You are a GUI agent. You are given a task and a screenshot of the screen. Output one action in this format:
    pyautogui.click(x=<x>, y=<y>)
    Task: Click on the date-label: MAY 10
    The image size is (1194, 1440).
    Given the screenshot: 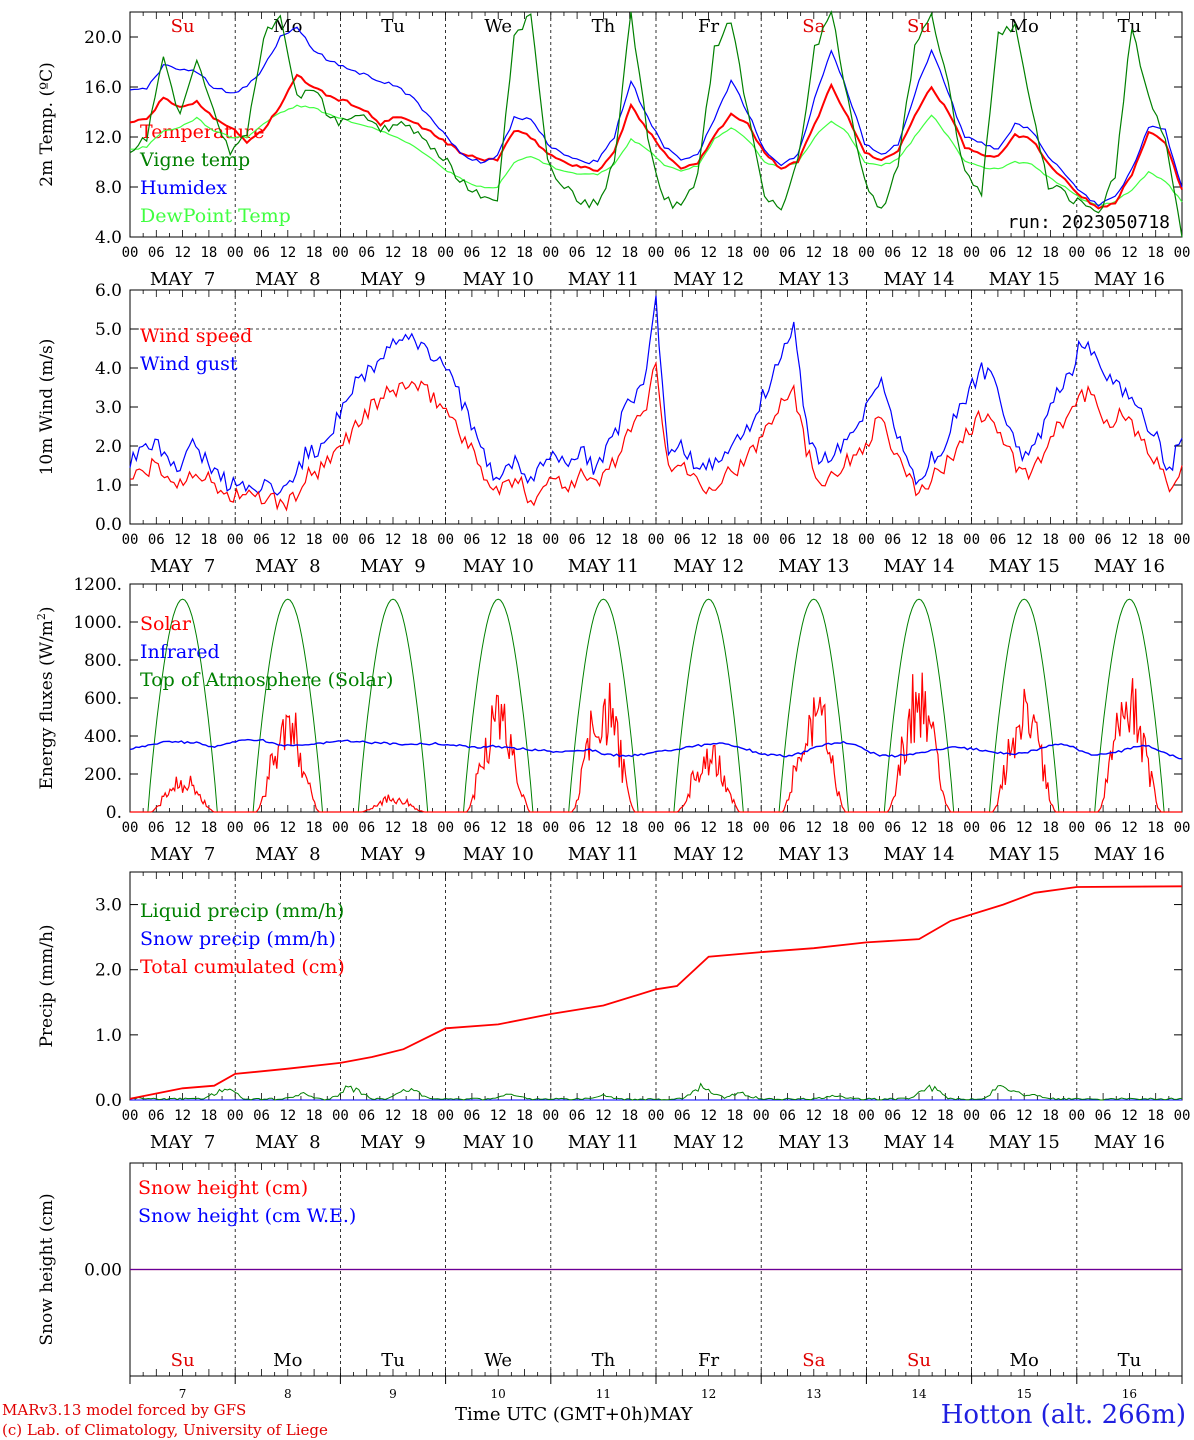 What is the action you would take?
    pyautogui.click(x=498, y=1142)
    